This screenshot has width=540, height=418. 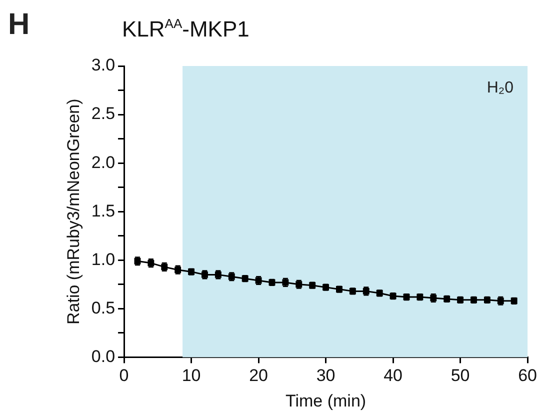 I want to click on y-tick-label: 0.0, so click(x=103, y=356).